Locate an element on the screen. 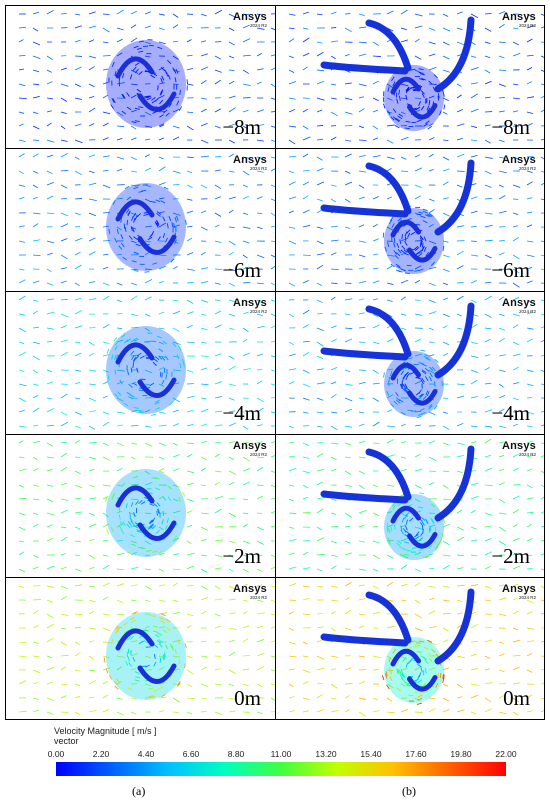  legend-subtitle: vector is located at coordinates (66, 741).